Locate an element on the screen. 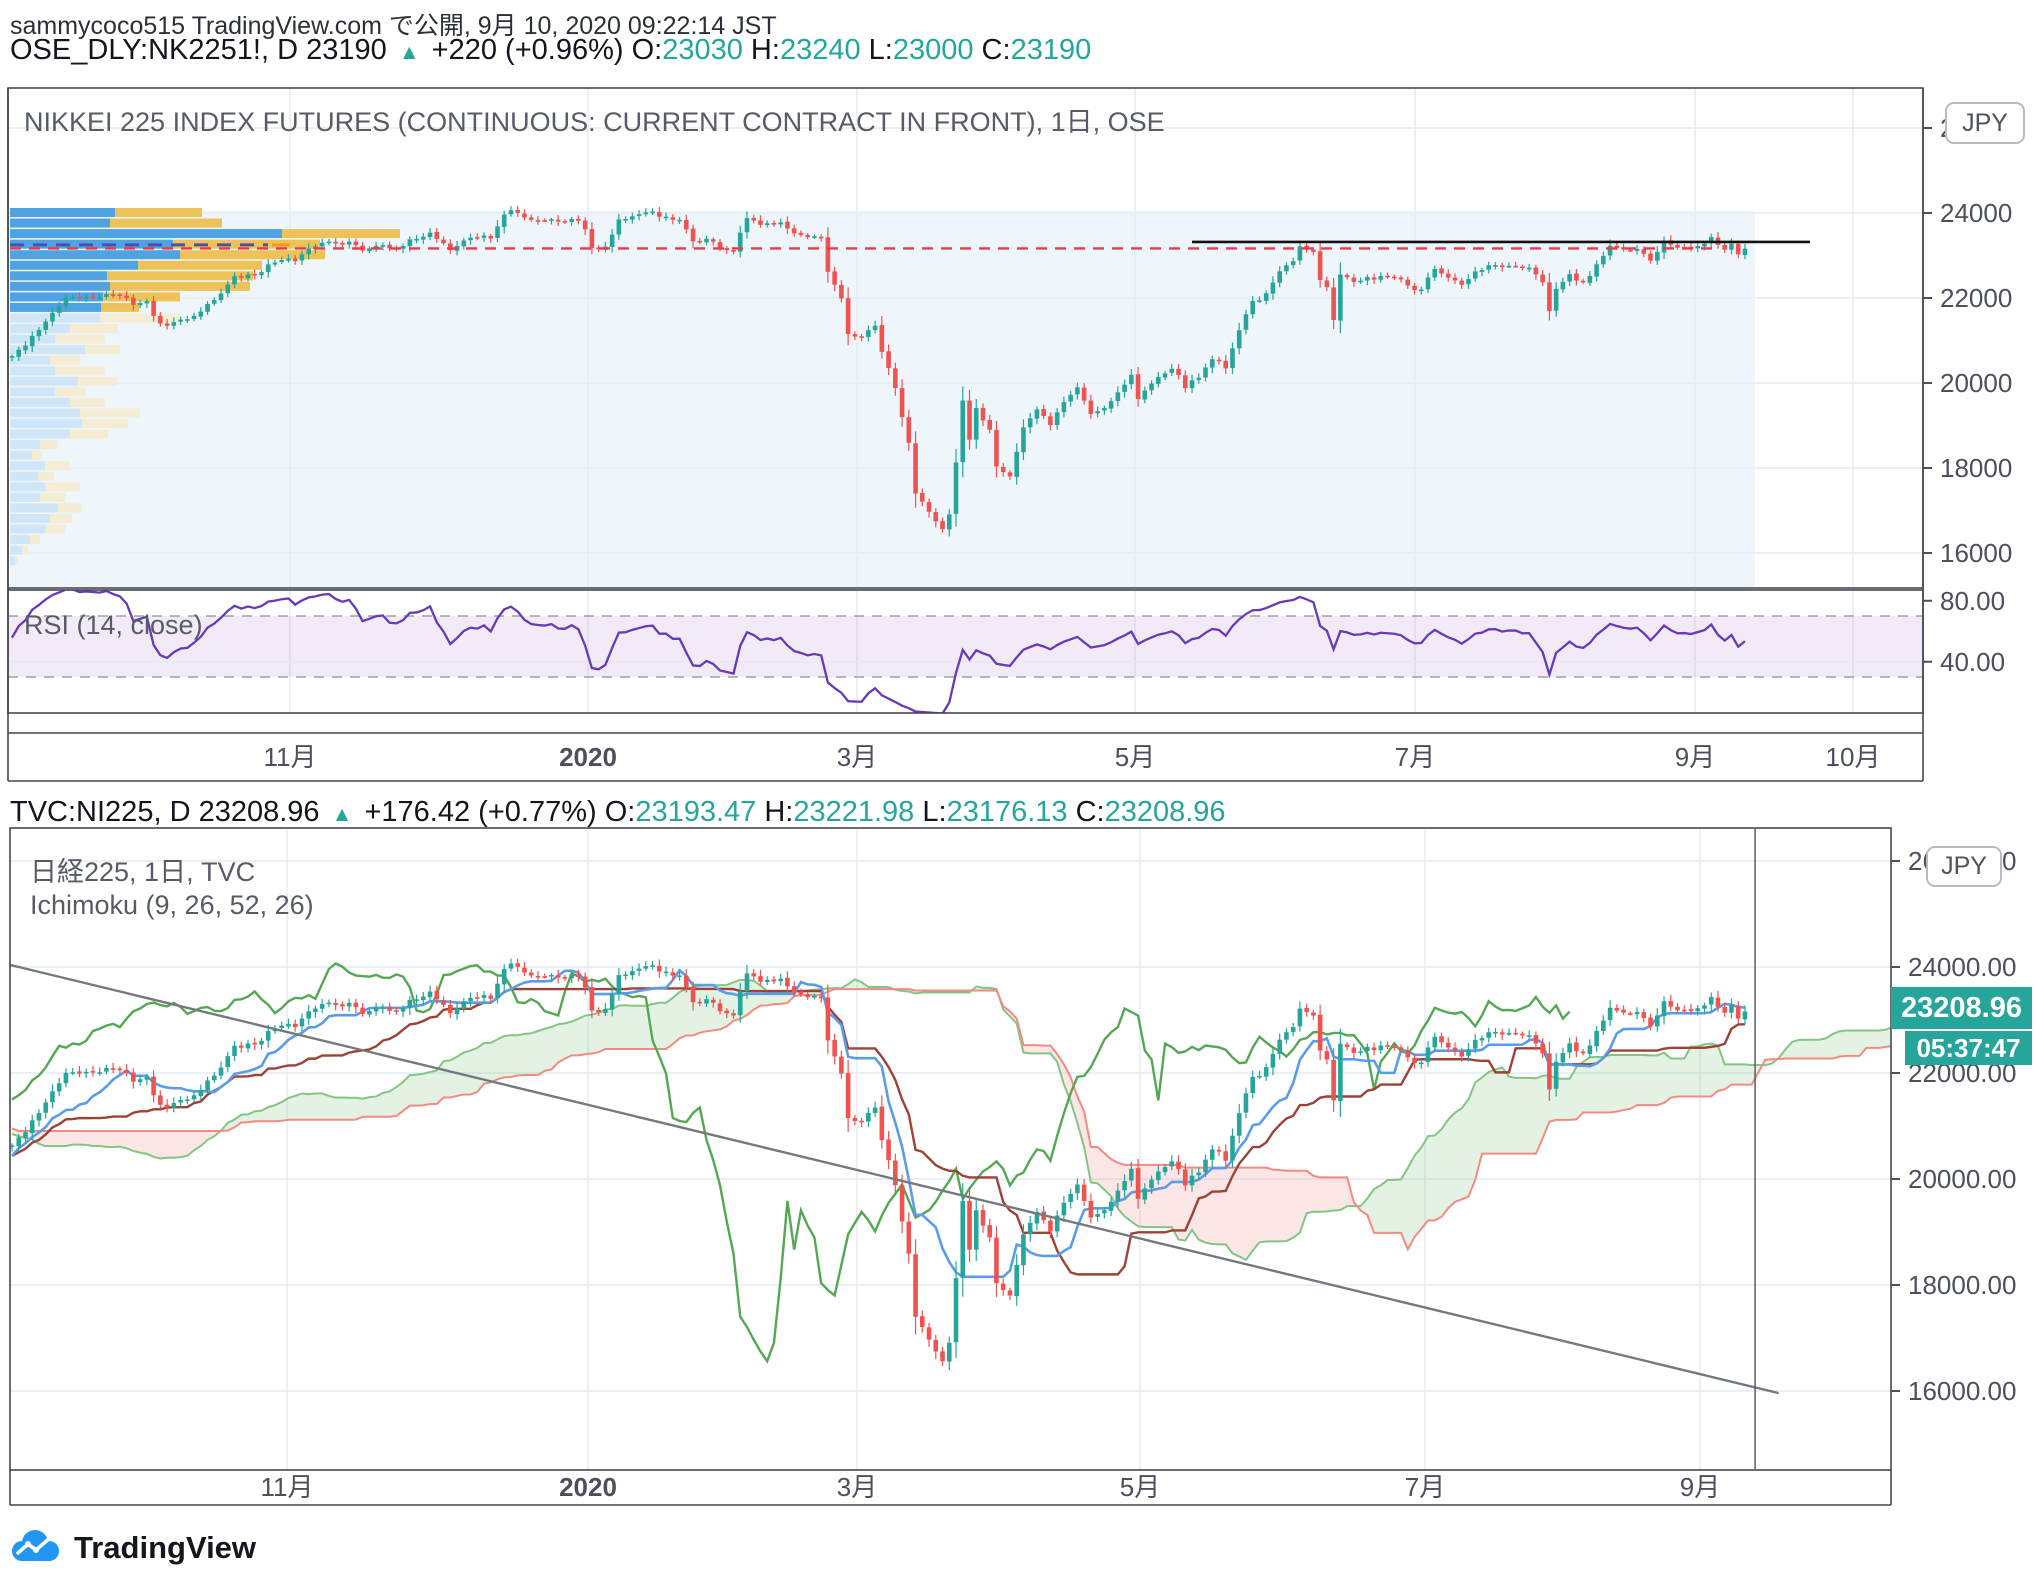  rsi-tick-label: 80.00 is located at coordinates (1972, 601).